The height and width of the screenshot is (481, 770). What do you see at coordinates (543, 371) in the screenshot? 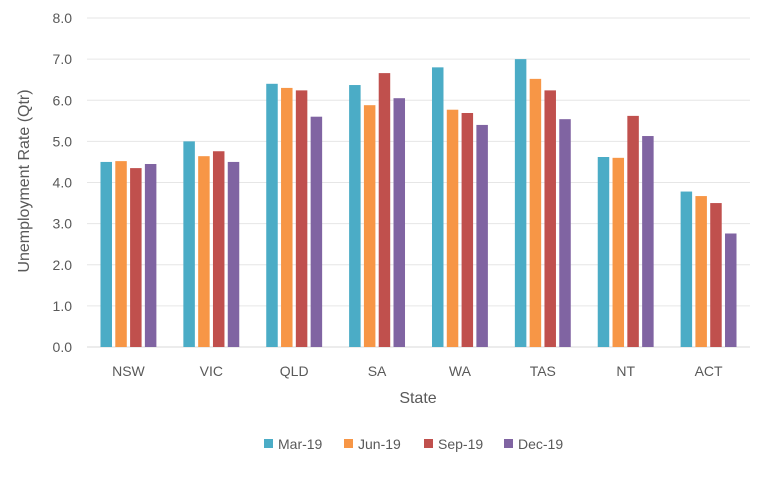
I see `x-tick-label: TAS` at bounding box center [543, 371].